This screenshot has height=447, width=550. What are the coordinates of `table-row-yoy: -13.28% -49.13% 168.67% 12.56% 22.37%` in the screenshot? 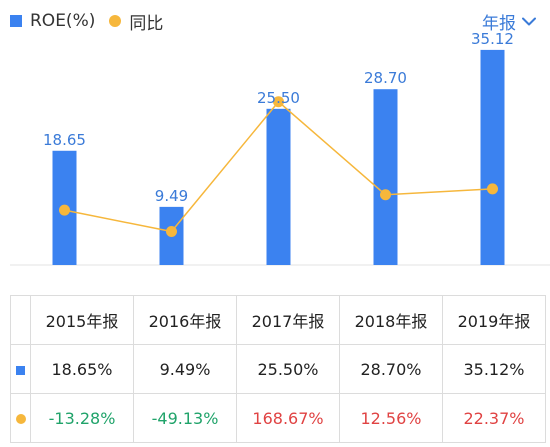 It's located at (278, 418).